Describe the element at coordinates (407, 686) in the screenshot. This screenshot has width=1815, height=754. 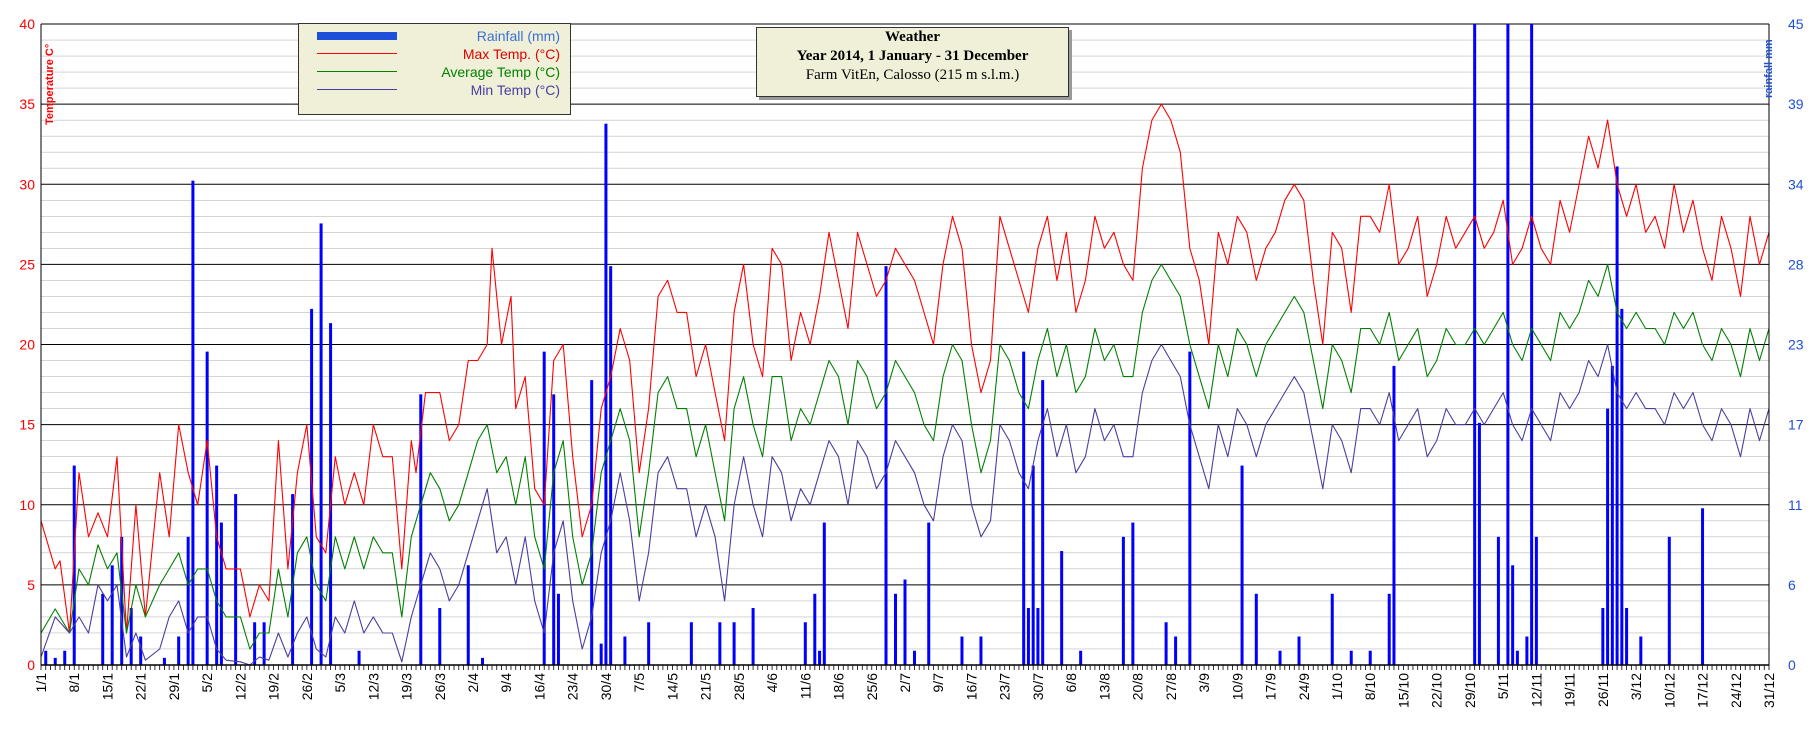
I see `x-tick-label: 19/3` at that location.